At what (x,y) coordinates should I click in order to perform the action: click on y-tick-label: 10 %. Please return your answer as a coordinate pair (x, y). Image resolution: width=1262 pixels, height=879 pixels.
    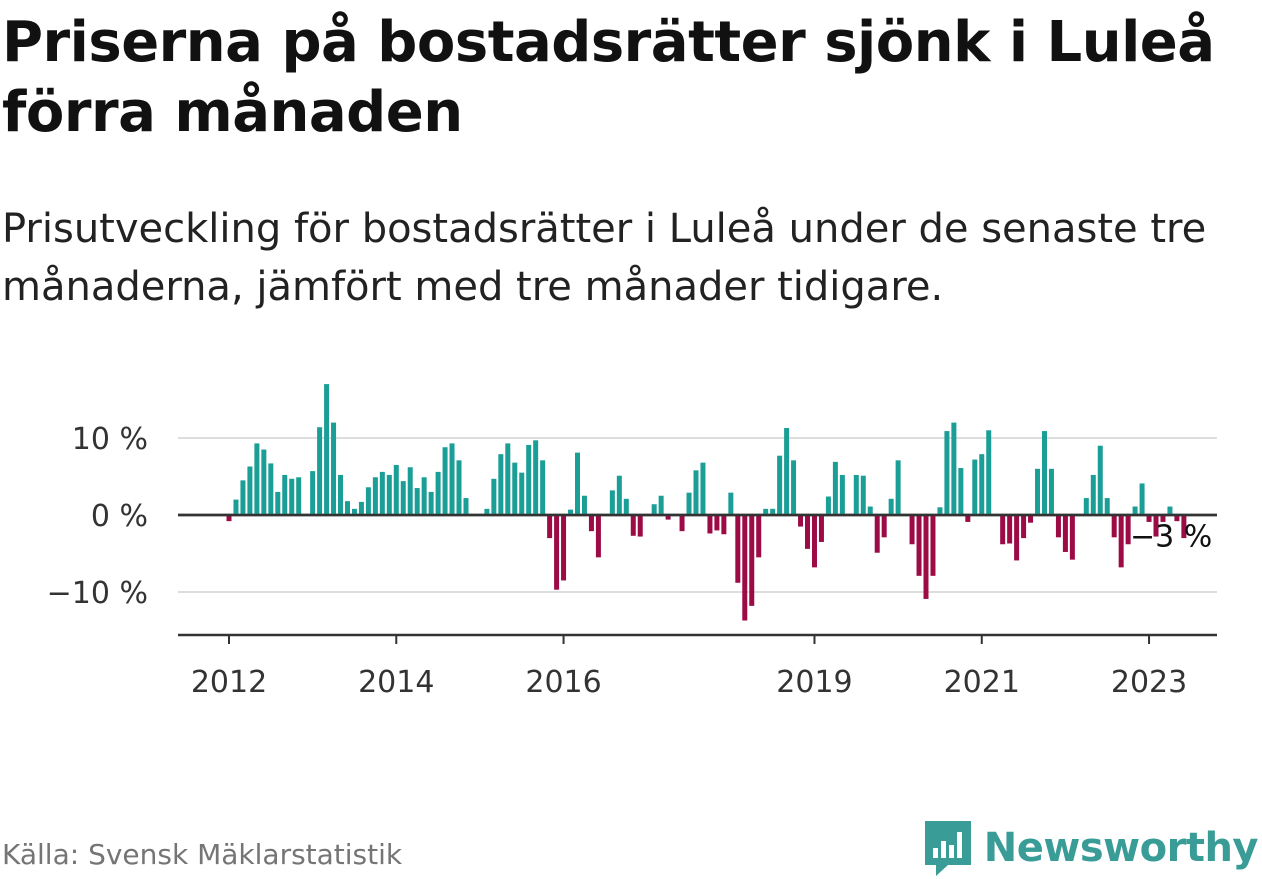
    Looking at the image, I should click on (110, 439).